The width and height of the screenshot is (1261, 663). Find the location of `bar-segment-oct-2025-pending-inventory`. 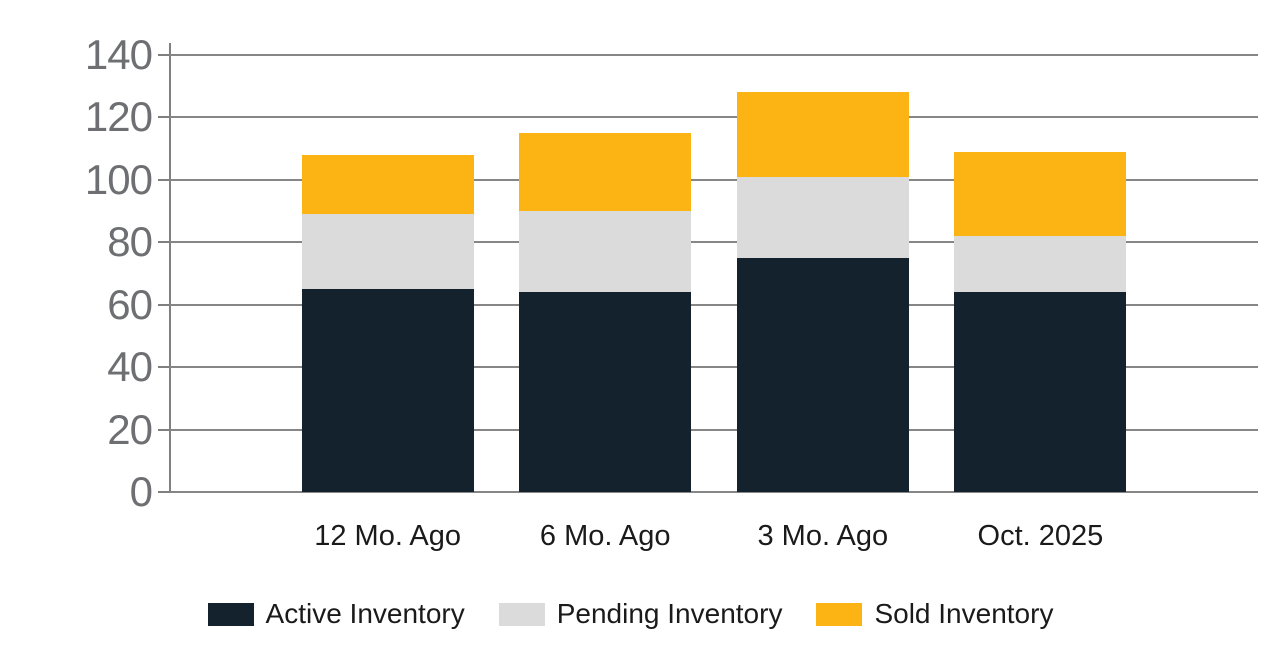

bar-segment-oct-2025-pending-inventory is located at coordinates (1040, 264).